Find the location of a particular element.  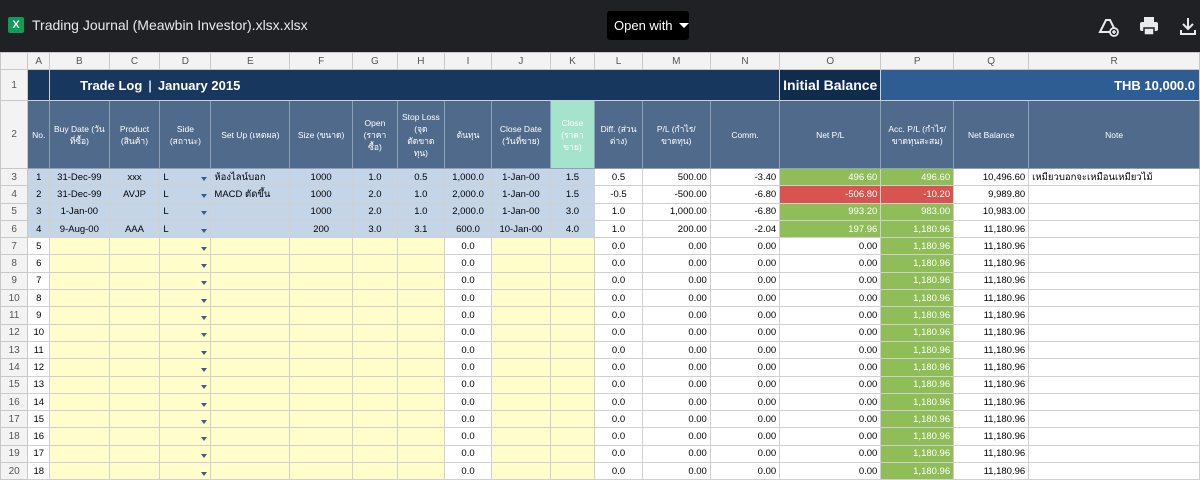

stop-loss: 3.1 is located at coordinates (420, 229).